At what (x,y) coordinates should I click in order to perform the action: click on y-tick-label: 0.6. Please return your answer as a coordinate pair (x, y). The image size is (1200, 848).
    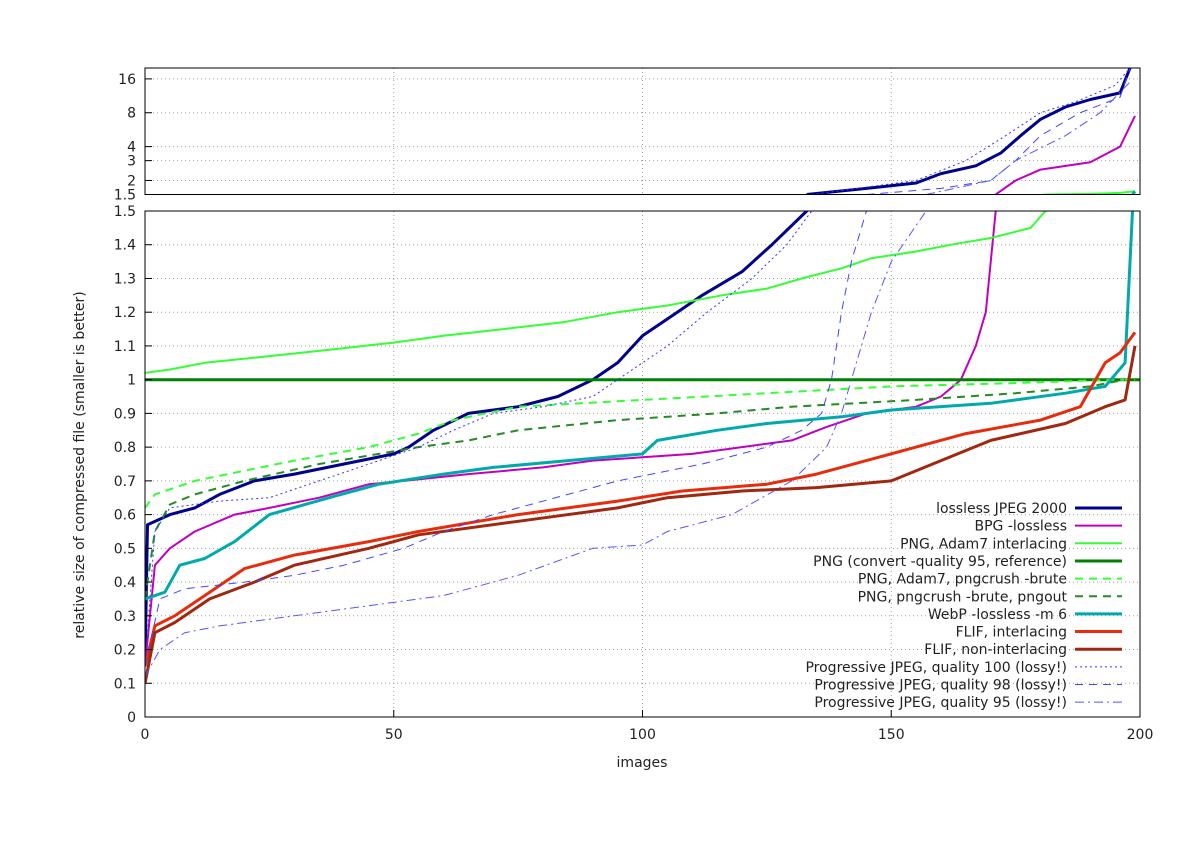
    Looking at the image, I should click on (125, 516).